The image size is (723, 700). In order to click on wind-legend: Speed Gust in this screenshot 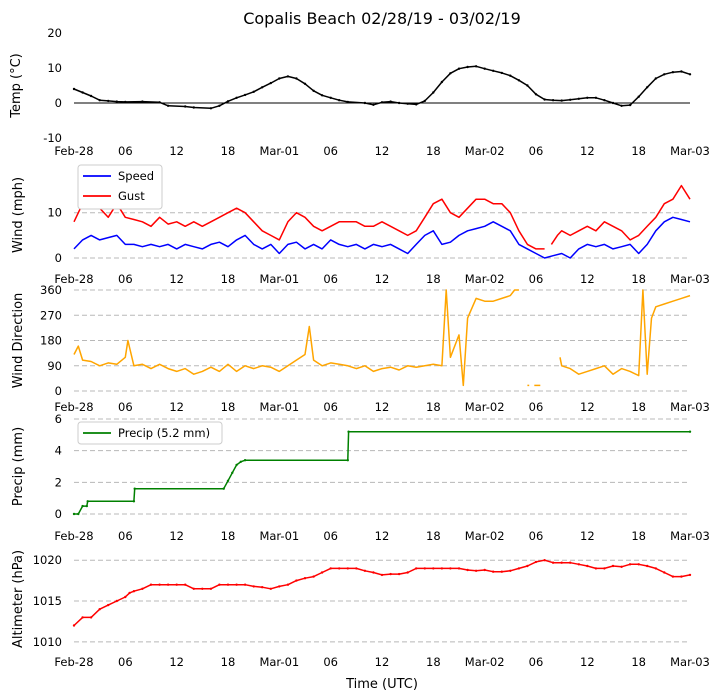, I will do `click(120, 187)`.